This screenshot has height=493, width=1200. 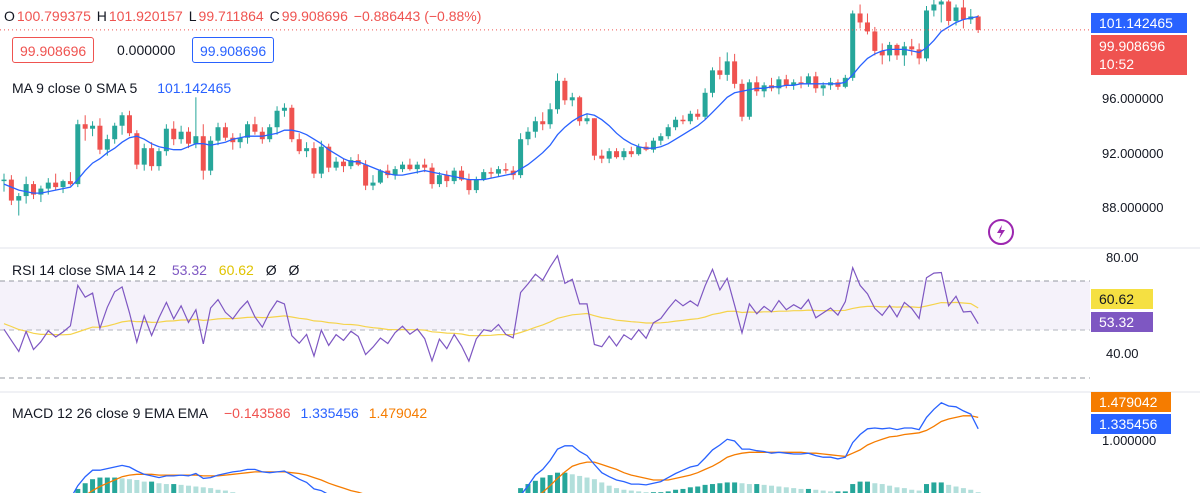 I want to click on high-label: H, so click(x=101, y=16).